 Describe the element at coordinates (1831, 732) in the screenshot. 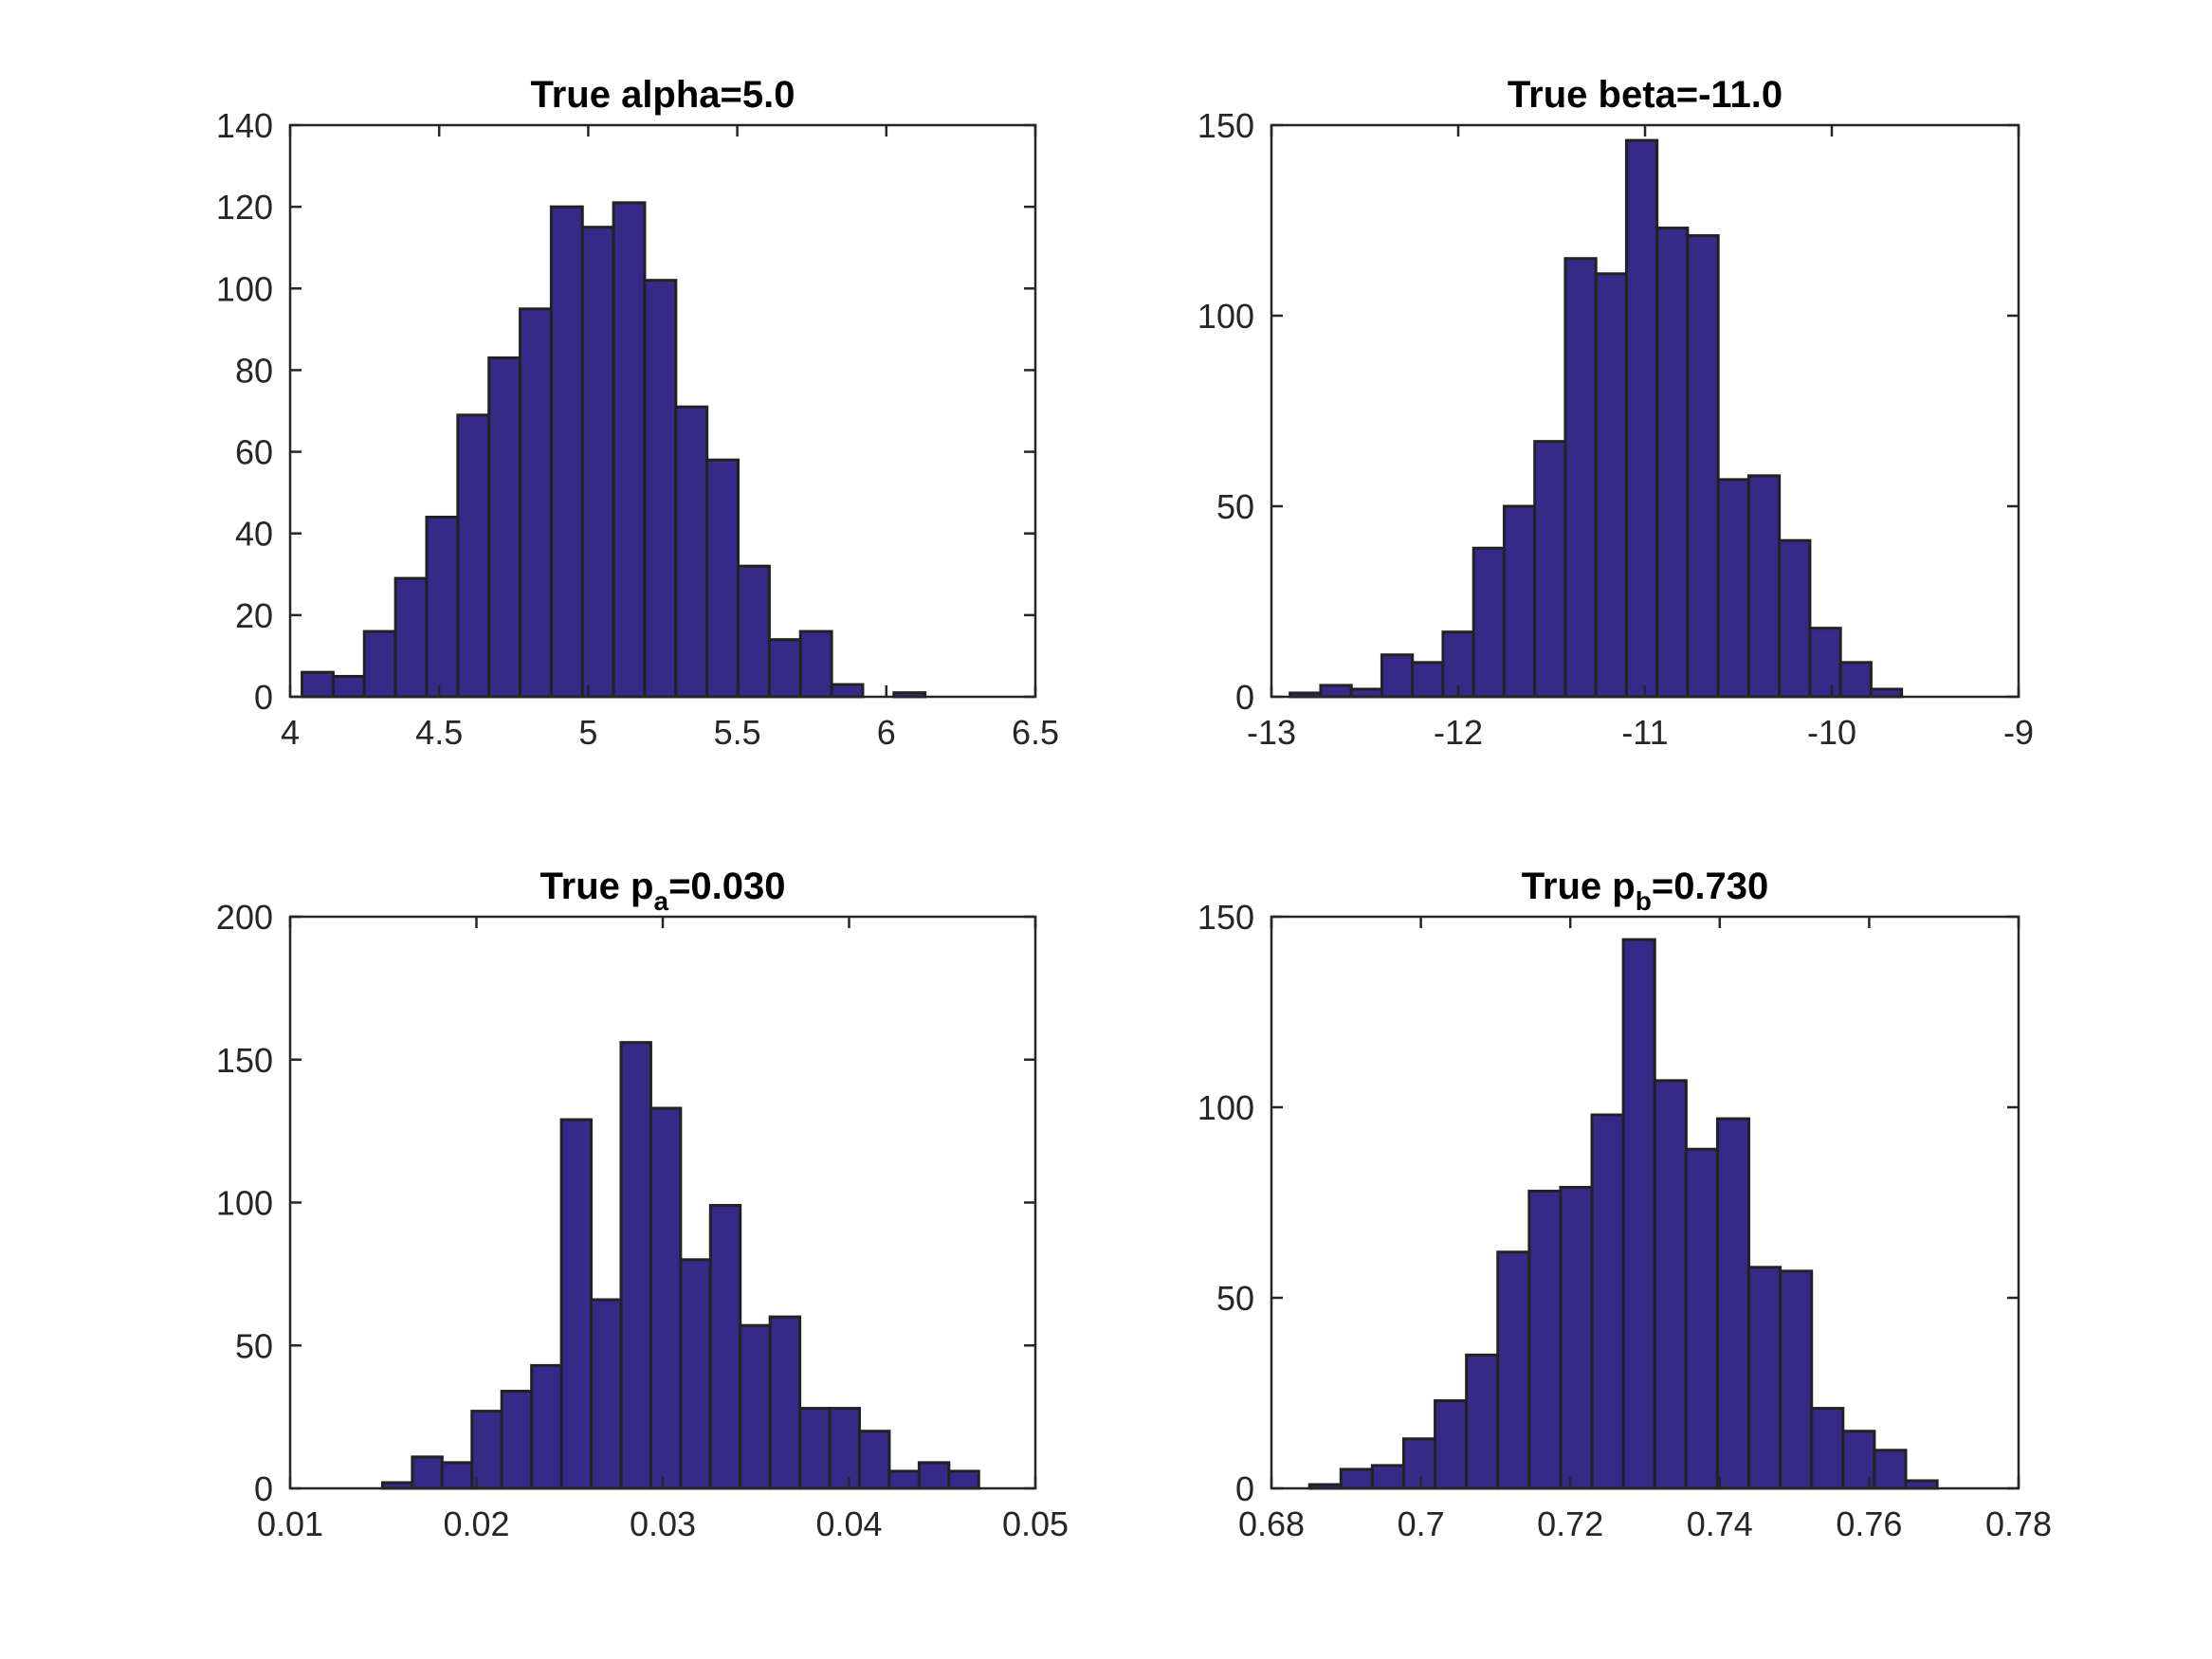

I see `x-tick-label: -10` at that location.